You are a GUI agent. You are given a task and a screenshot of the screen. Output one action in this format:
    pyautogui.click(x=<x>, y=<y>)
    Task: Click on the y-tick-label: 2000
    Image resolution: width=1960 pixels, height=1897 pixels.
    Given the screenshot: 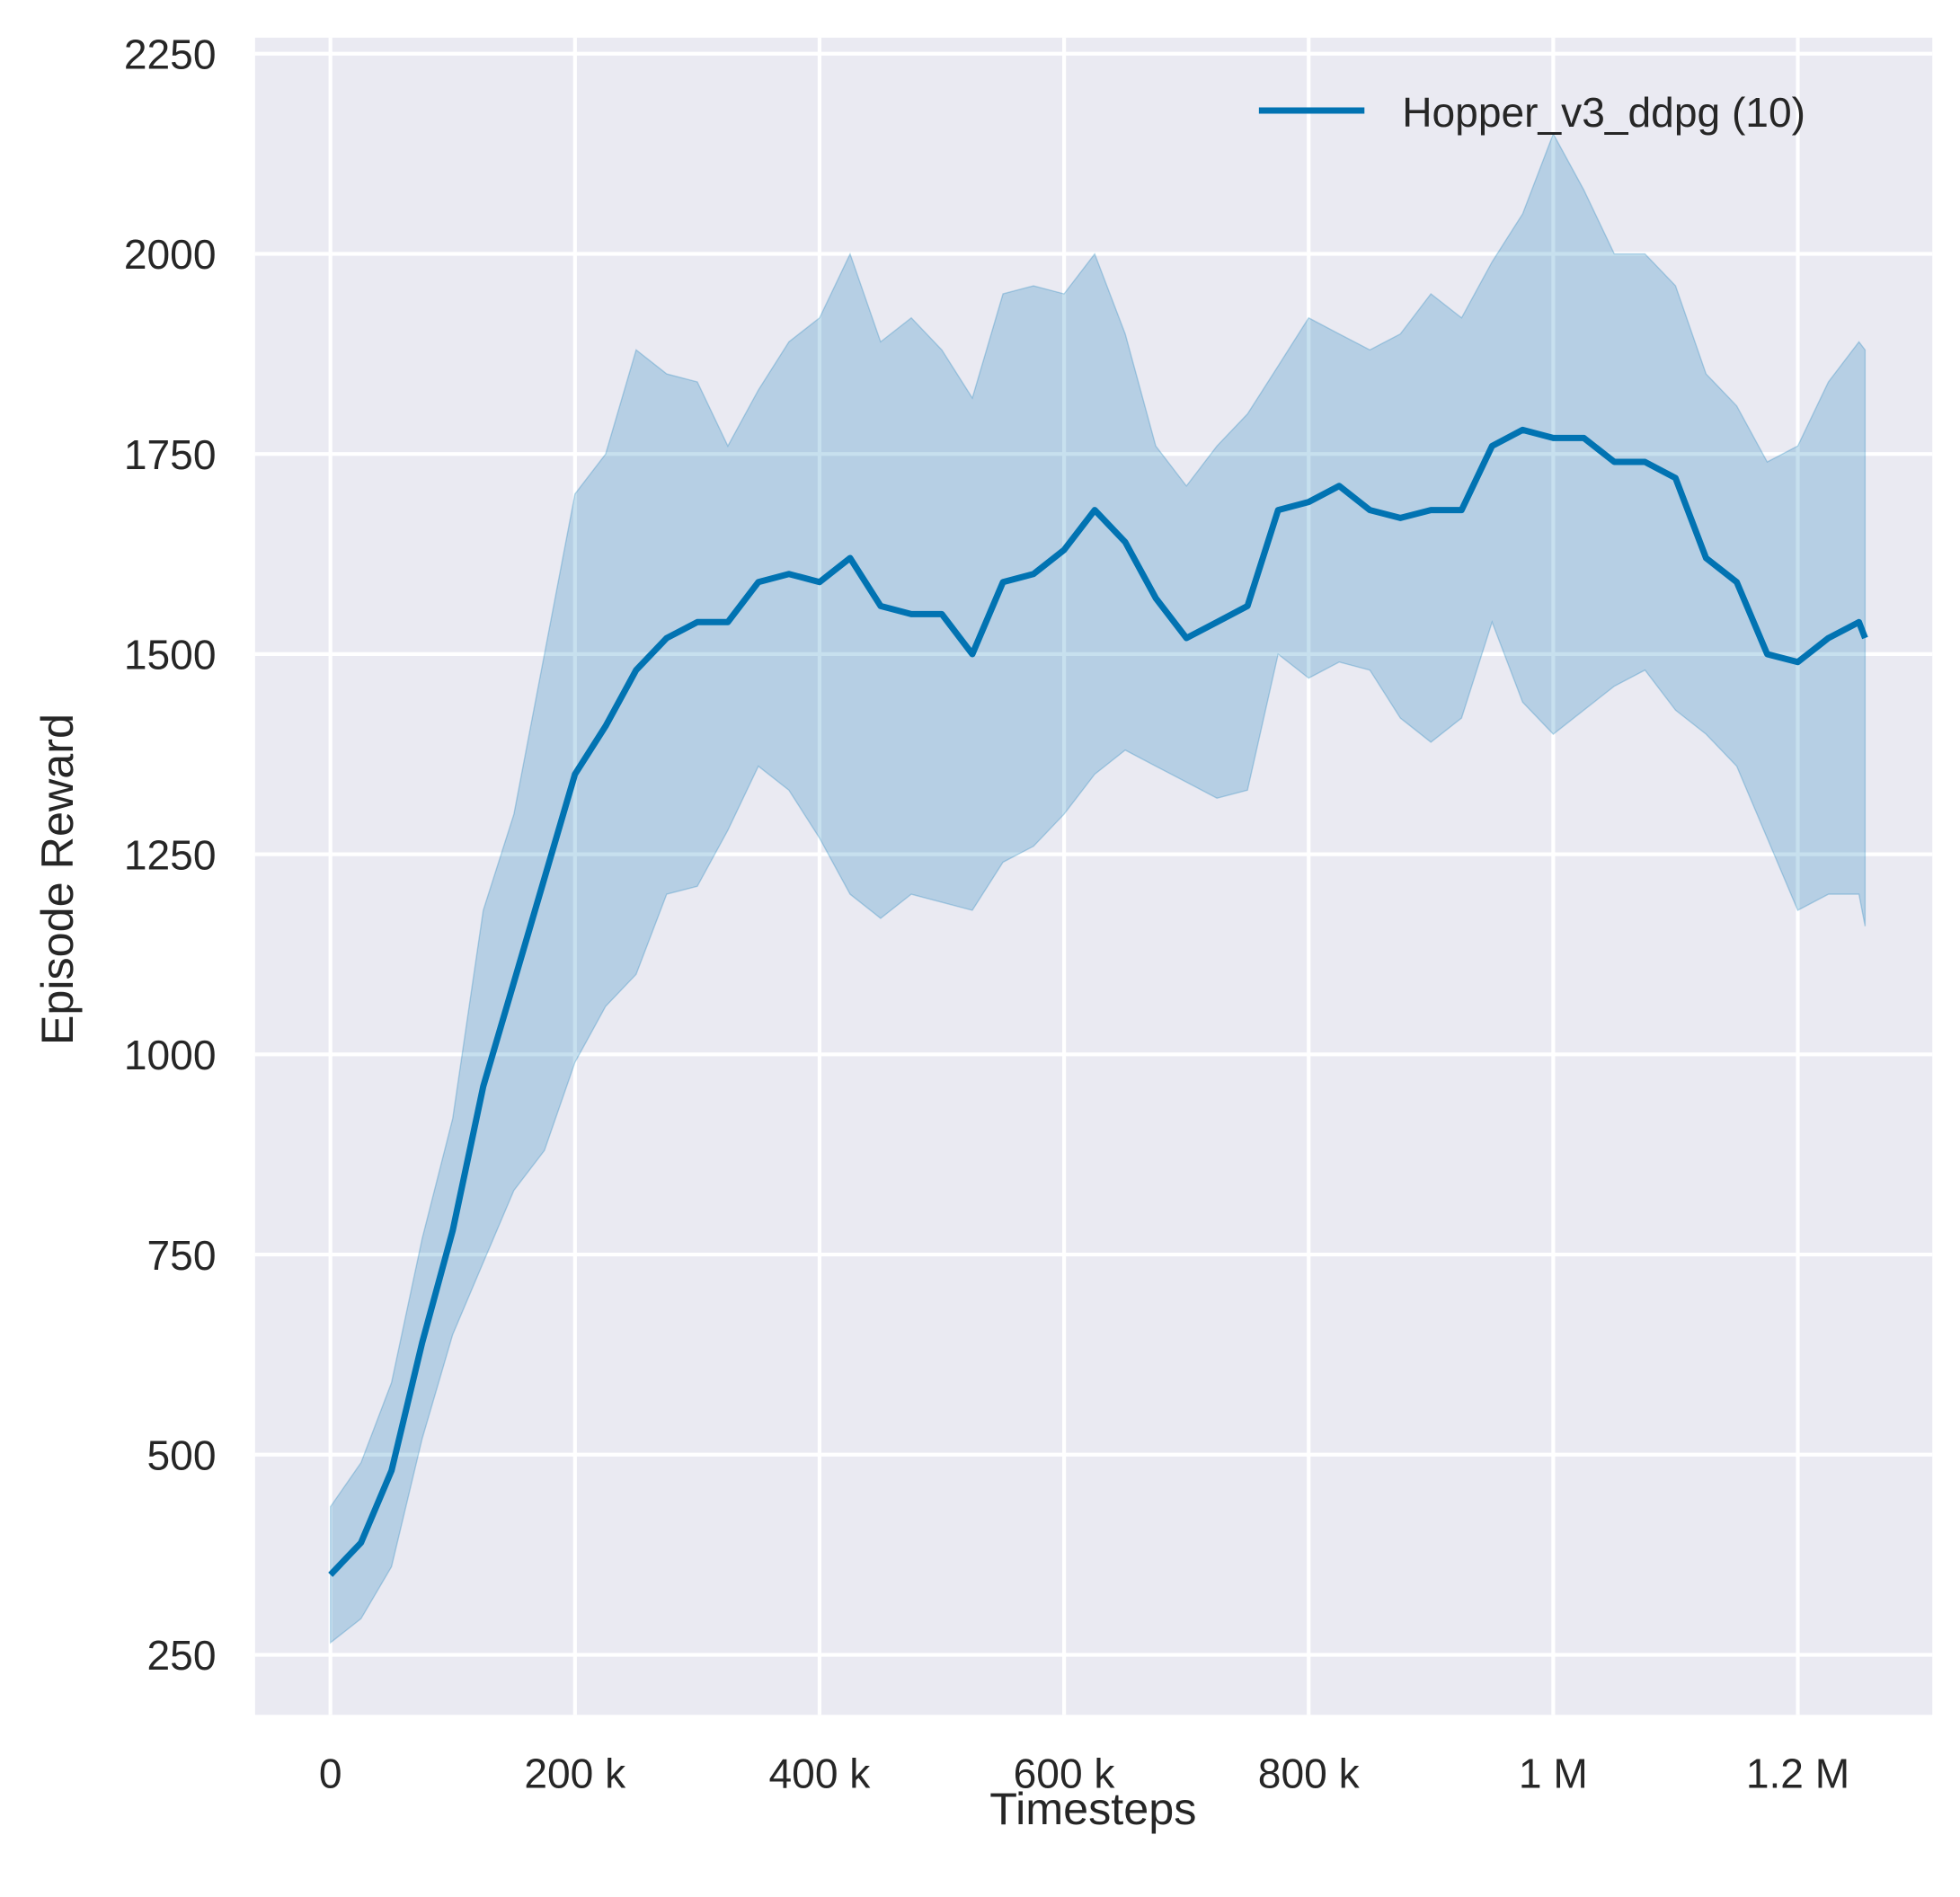 What is the action you would take?
    pyautogui.click(x=171, y=254)
    